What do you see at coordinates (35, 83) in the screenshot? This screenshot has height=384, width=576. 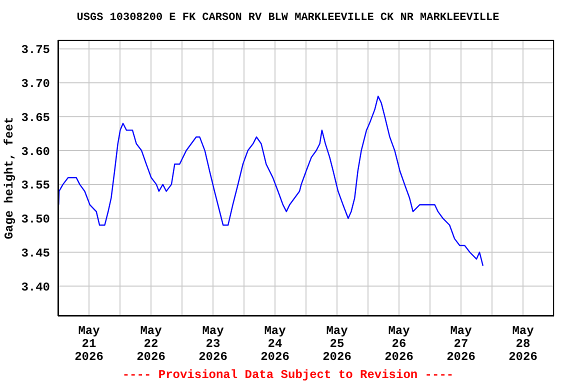 I see `y-tick-label: 3.70` at bounding box center [35, 83].